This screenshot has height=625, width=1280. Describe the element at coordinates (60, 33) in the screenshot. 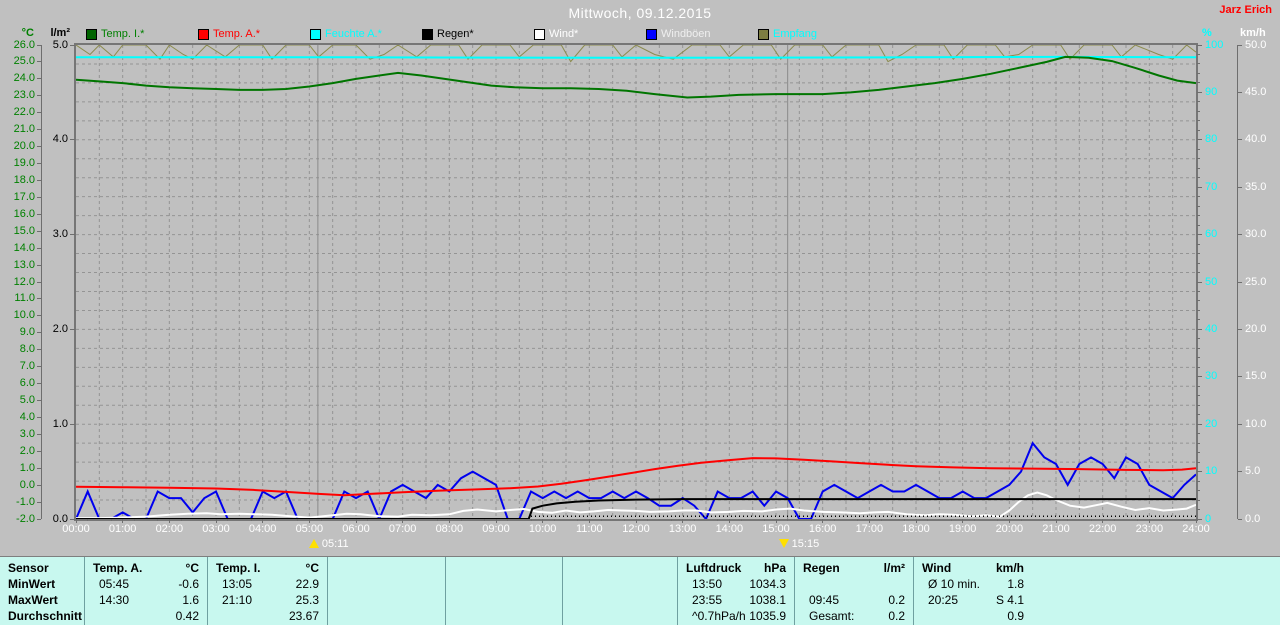

I see `unit-label-liters-per-m2: l/m²` at that location.